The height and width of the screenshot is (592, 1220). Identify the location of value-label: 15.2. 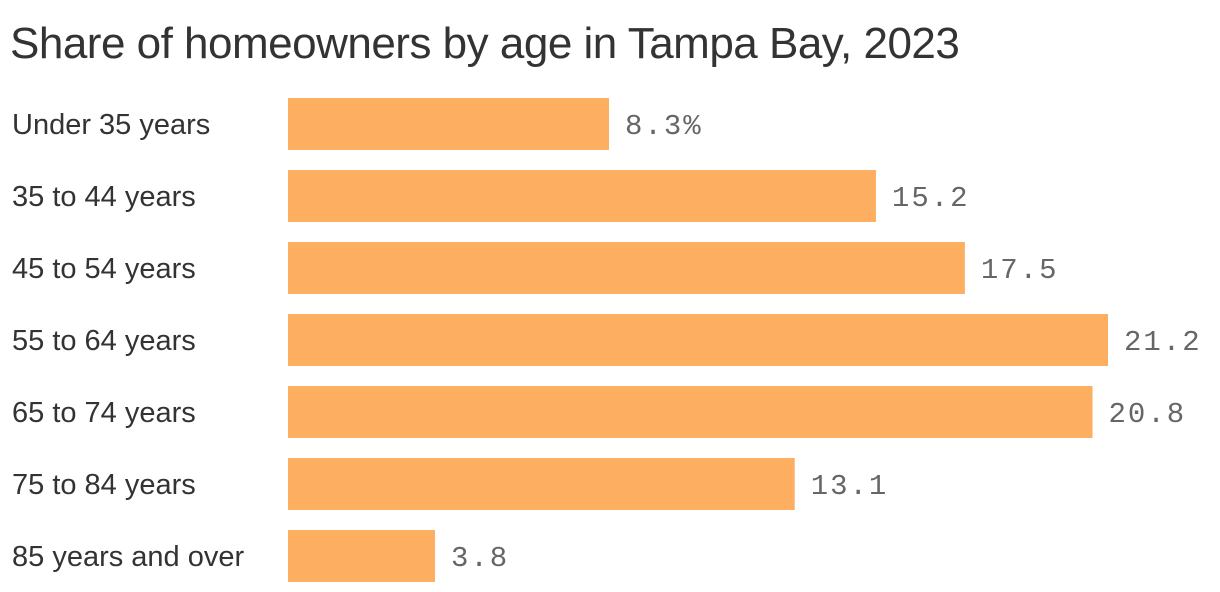
(931, 198).